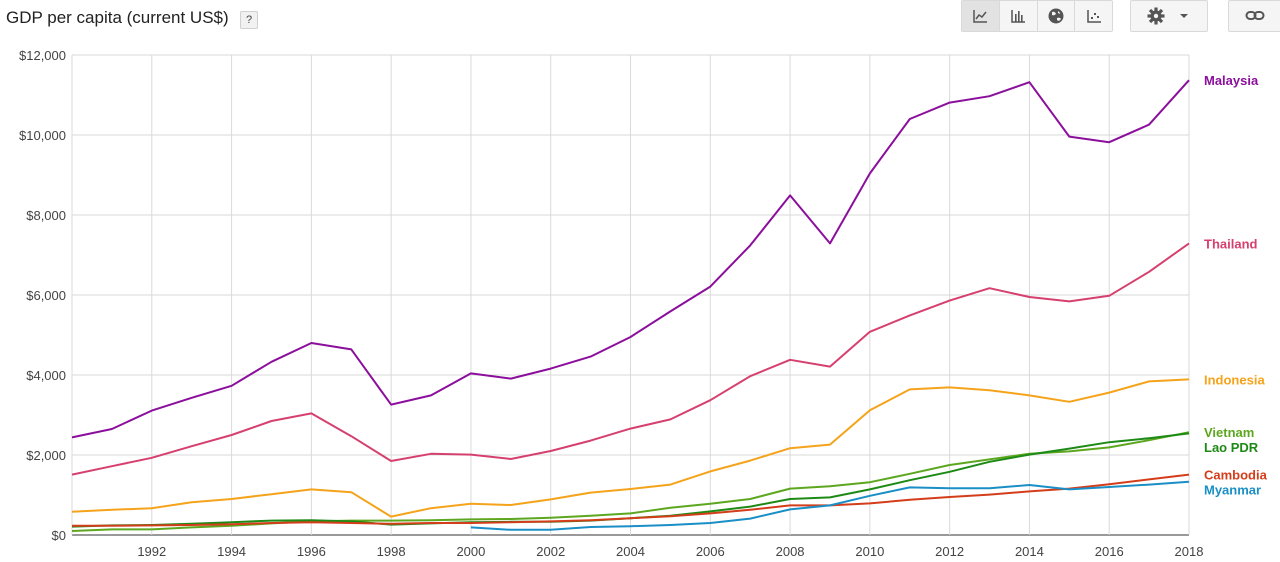  What do you see at coordinates (550, 551) in the screenshot?
I see `x-tick-label: 2002` at bounding box center [550, 551].